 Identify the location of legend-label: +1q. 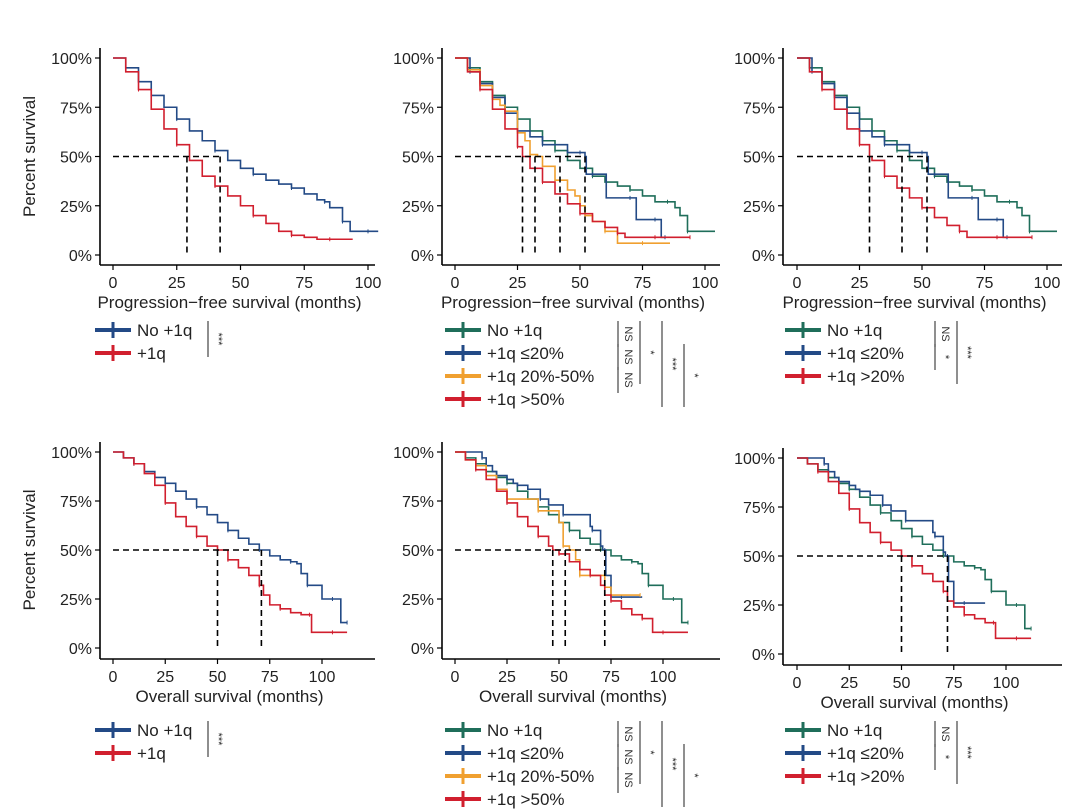
(151, 353).